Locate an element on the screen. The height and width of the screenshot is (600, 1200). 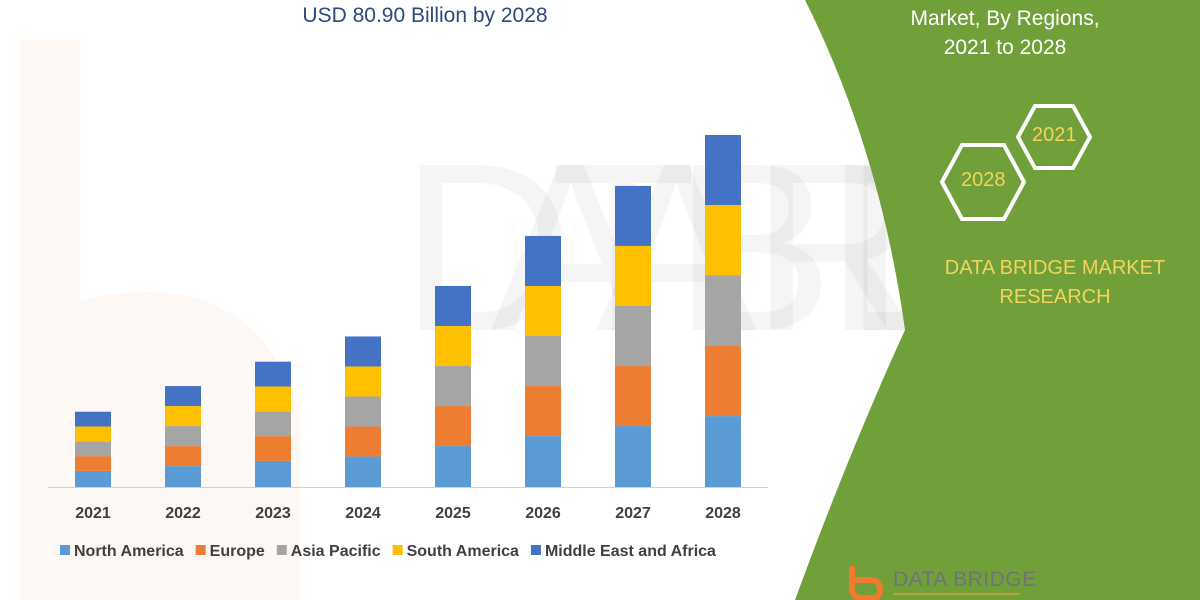
bar-2022-middle-east-and-africa is located at coordinates (183, 396).